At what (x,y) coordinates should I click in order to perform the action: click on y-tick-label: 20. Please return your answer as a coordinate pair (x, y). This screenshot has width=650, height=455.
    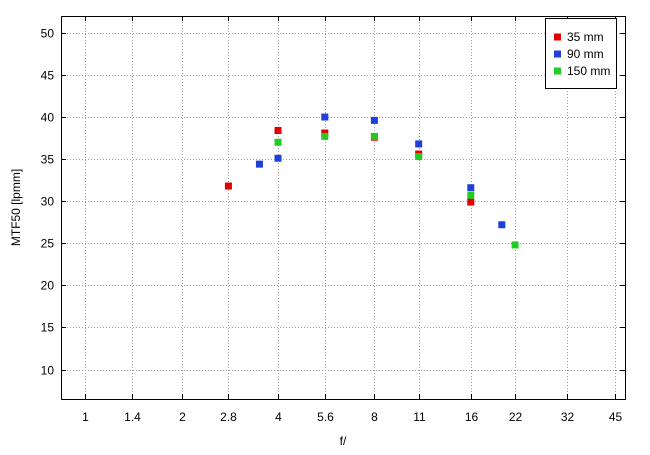
    Looking at the image, I should click on (48, 286).